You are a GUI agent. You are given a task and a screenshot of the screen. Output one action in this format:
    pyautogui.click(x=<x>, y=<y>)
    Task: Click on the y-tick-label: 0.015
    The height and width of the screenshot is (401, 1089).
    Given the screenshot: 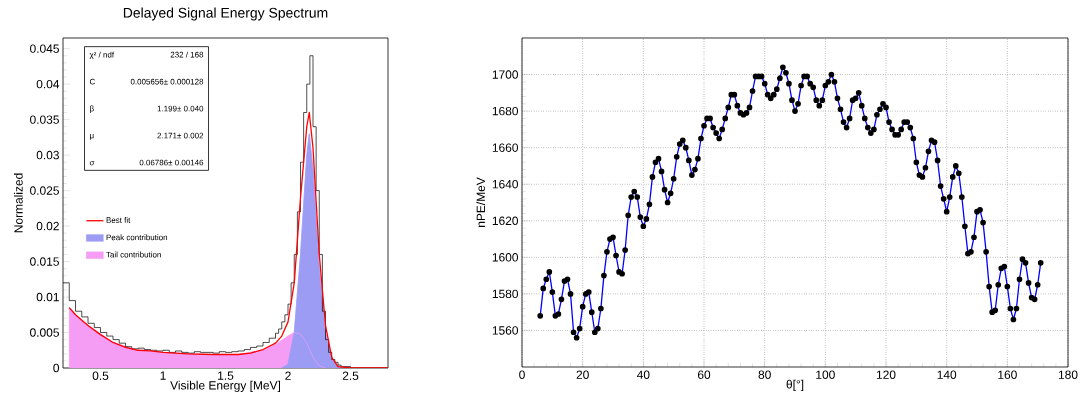 What is the action you would take?
    pyautogui.click(x=44, y=261)
    